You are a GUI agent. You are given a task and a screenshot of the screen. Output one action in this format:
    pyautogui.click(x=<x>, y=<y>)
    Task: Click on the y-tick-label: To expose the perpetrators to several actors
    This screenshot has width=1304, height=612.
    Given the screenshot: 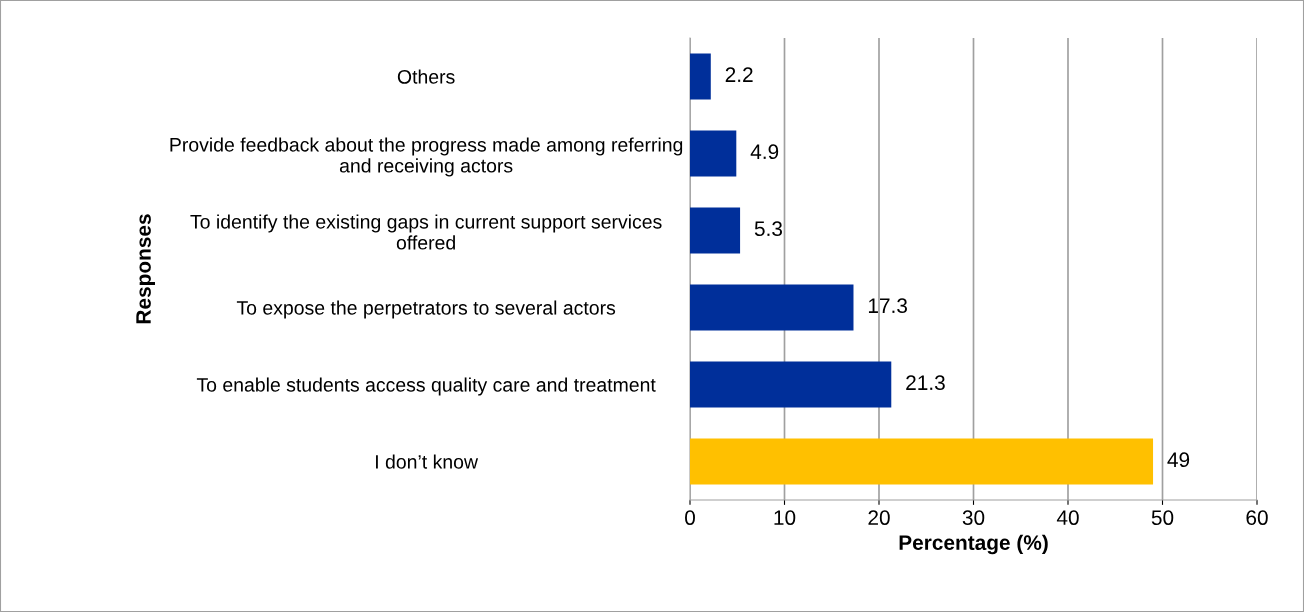 What is the action you would take?
    pyautogui.click(x=426, y=309)
    